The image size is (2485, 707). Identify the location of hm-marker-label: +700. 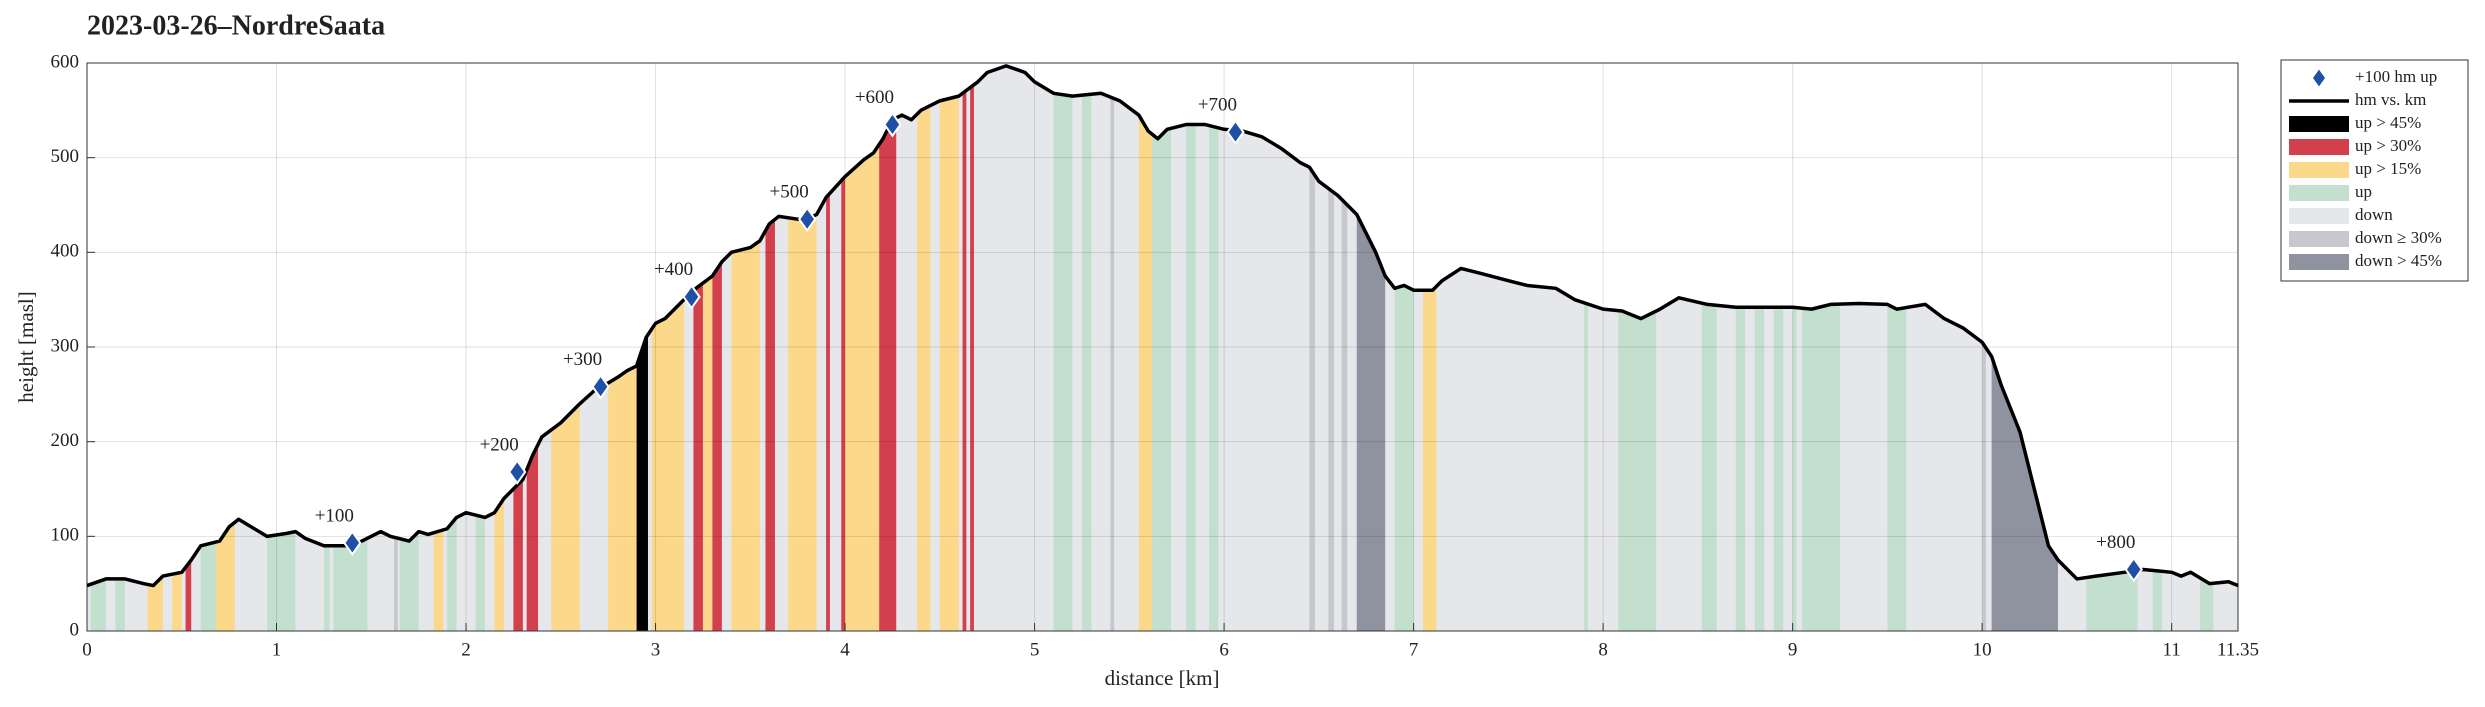
(1217, 104).